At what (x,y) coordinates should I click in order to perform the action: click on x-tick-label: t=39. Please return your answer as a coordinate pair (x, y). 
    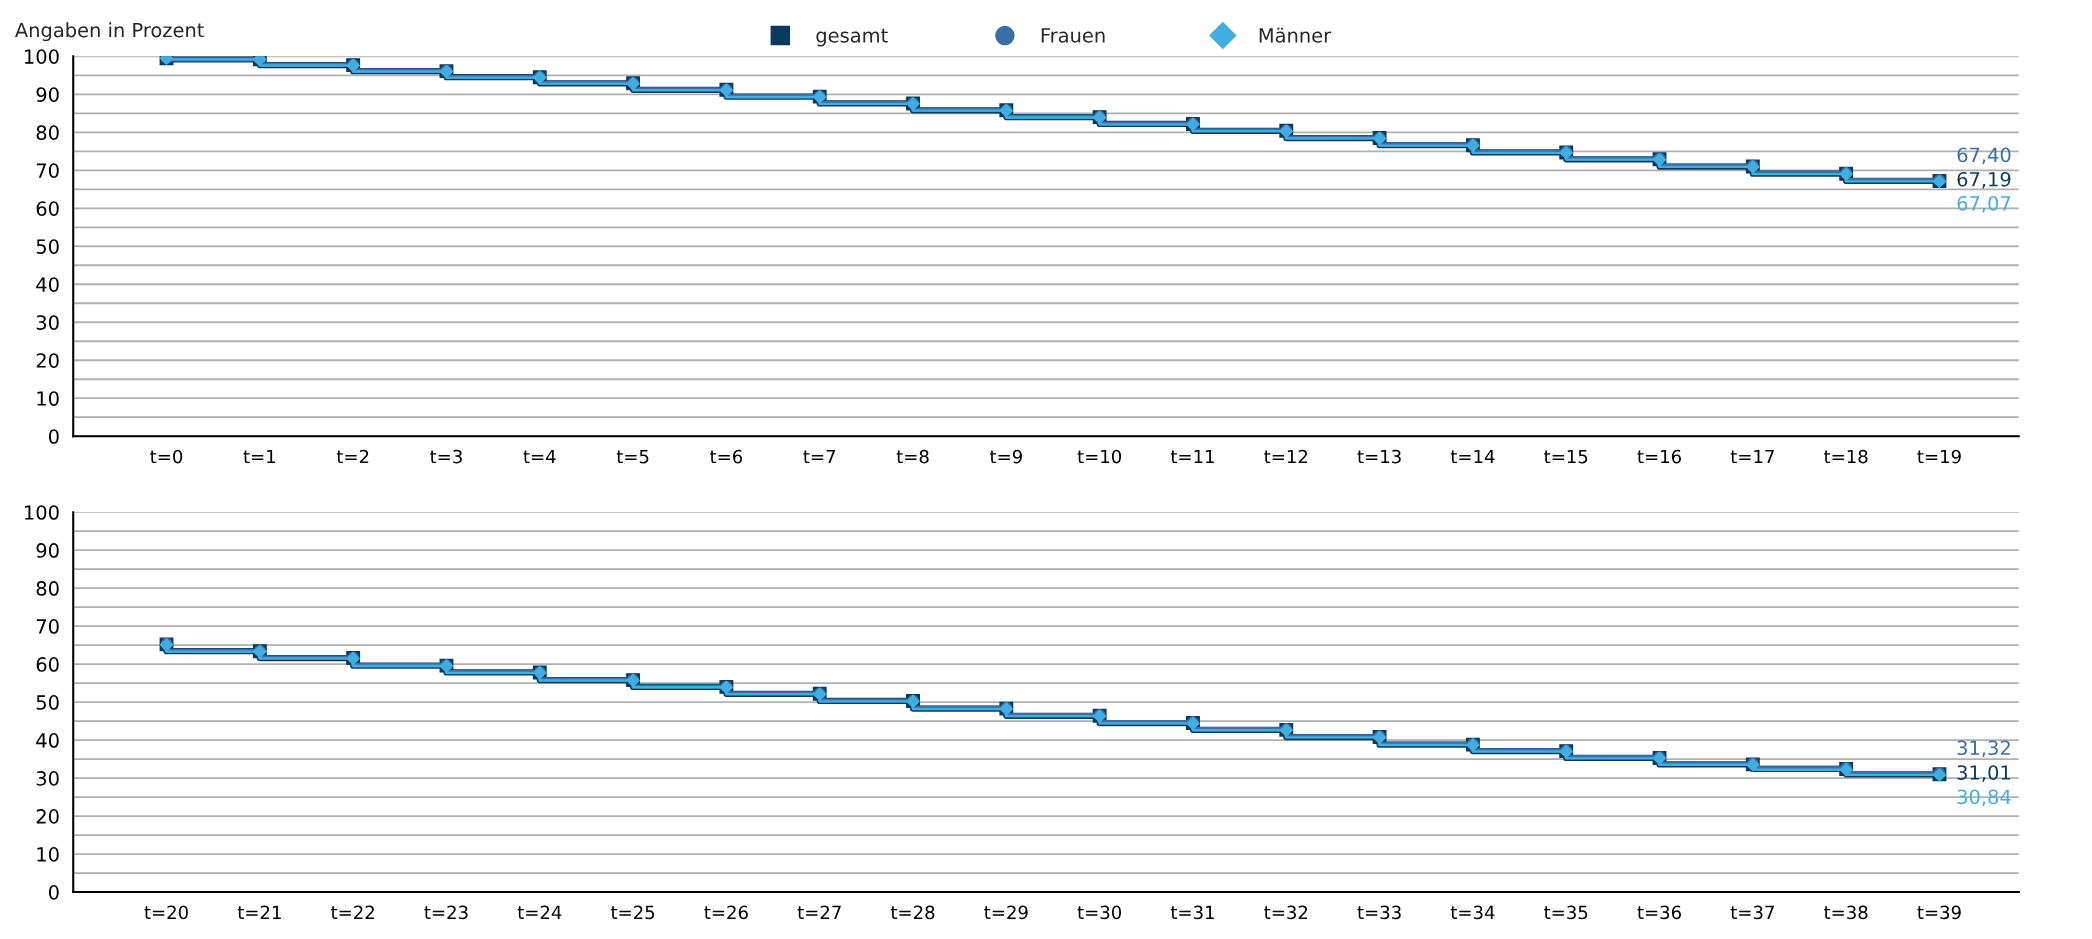
    Looking at the image, I should click on (1939, 912).